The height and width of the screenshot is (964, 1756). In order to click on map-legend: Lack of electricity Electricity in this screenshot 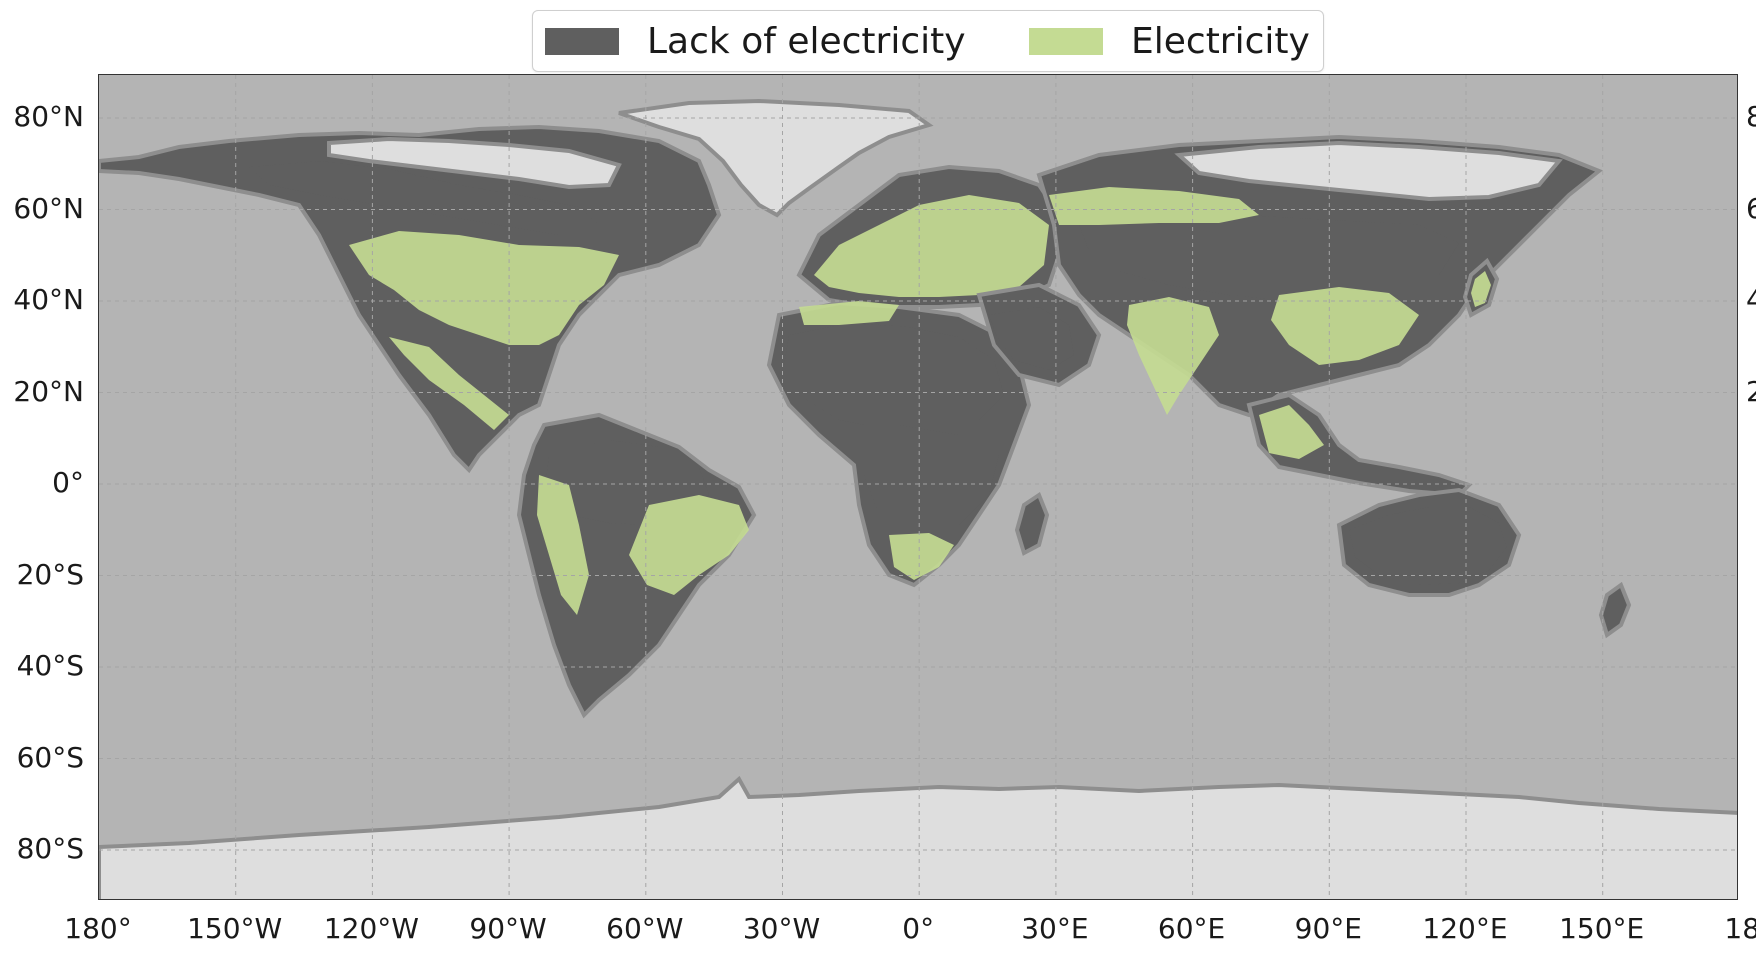, I will do `click(928, 41)`.